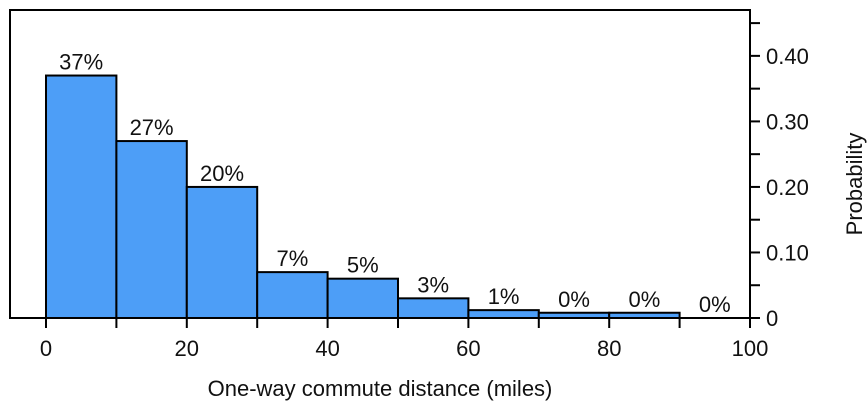 Image resolution: width=868 pixels, height=405 pixels. Describe the element at coordinates (293, 258) in the screenshot. I see `bar-label-30-40: 7%` at that location.